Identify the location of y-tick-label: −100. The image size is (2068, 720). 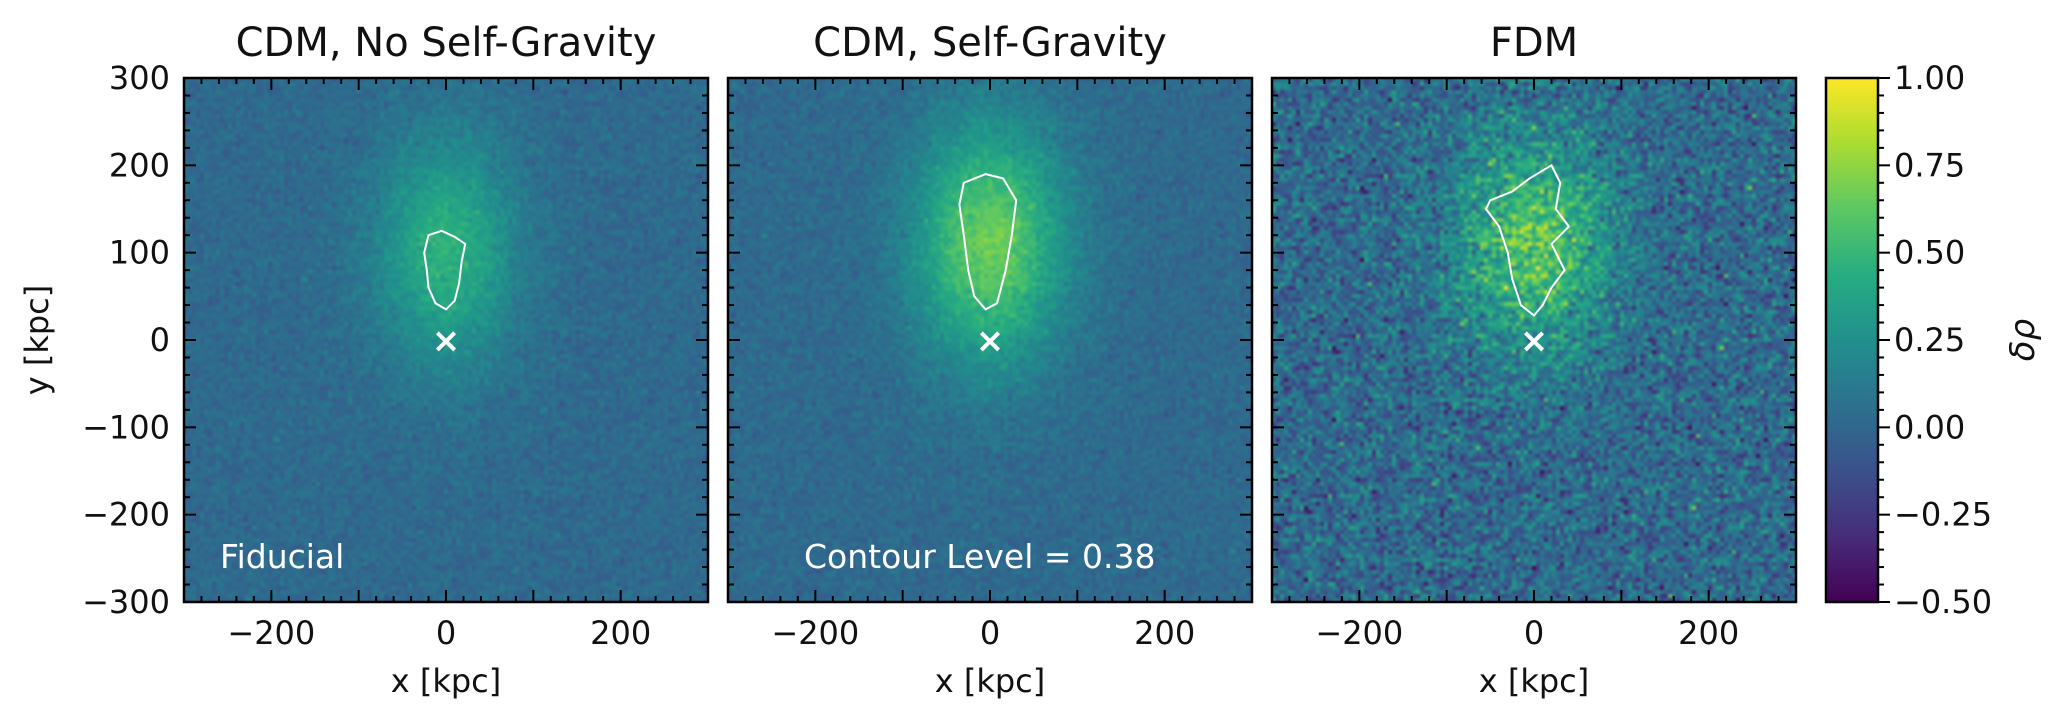
(126, 427).